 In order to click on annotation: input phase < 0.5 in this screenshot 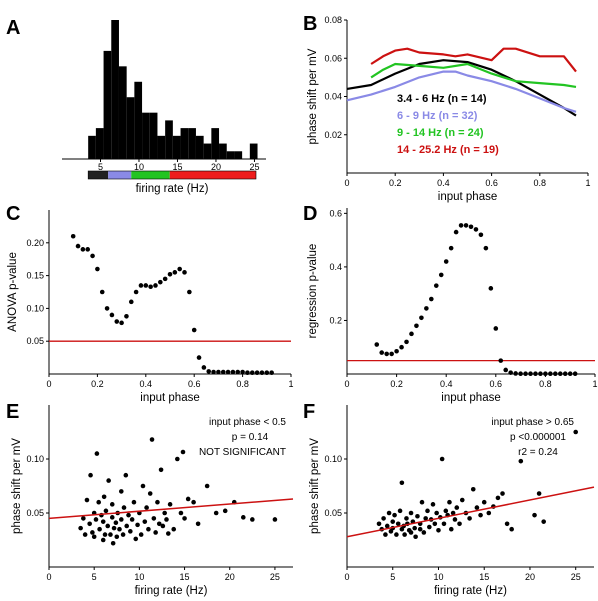, I will do `click(247, 422)`.